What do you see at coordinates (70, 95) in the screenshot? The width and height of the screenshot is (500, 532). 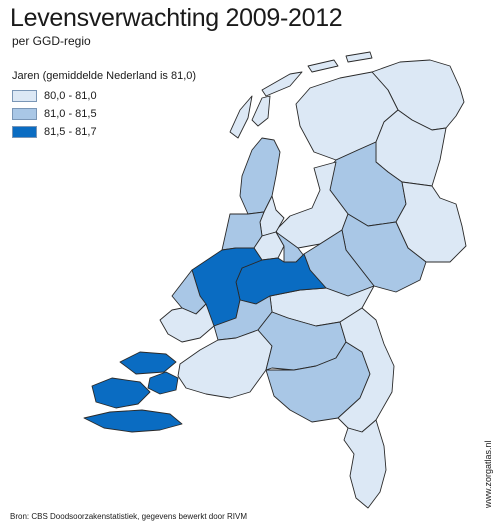 I see `legend-label: 80,0 - 81,0` at bounding box center [70, 95].